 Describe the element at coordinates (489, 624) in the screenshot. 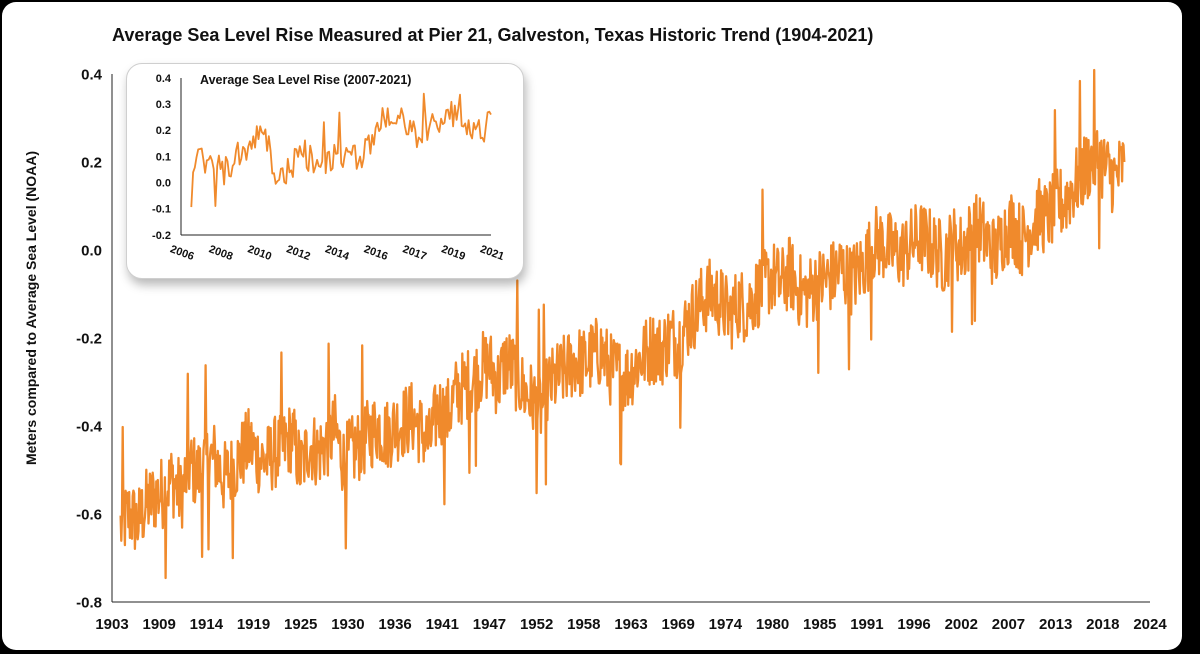

I see `x-tick-label: 1947` at that location.